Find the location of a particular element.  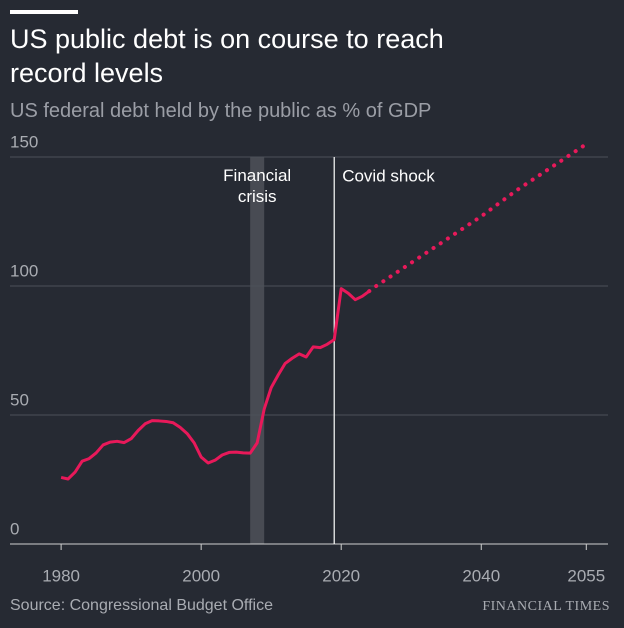

source: Source: Congressional Budget Office is located at coordinates (141, 605).